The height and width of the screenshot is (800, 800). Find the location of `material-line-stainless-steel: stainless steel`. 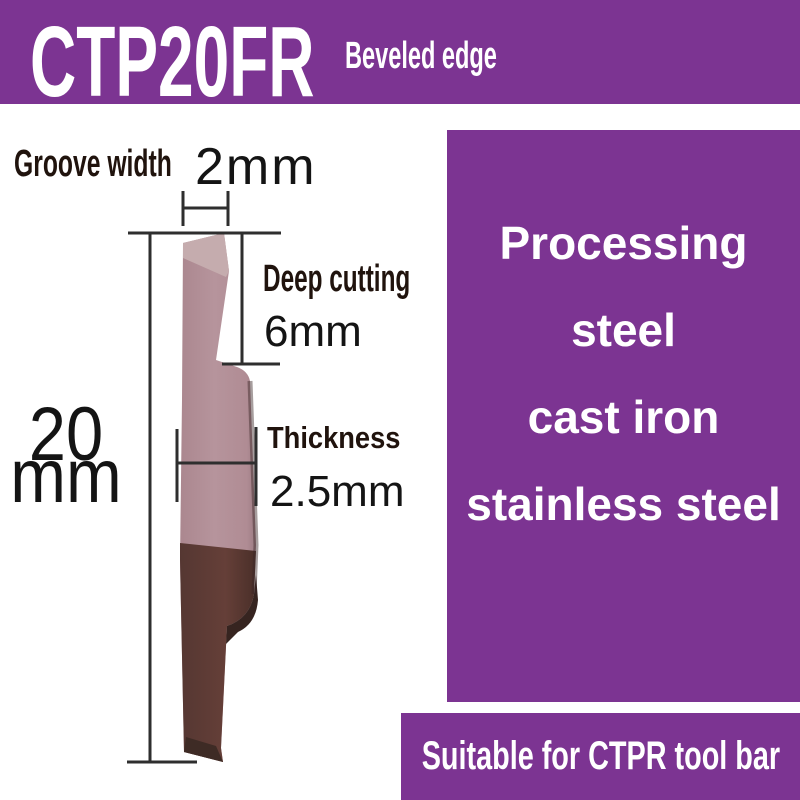

material-line-stainless-steel: stainless steel is located at coordinates (623, 504).